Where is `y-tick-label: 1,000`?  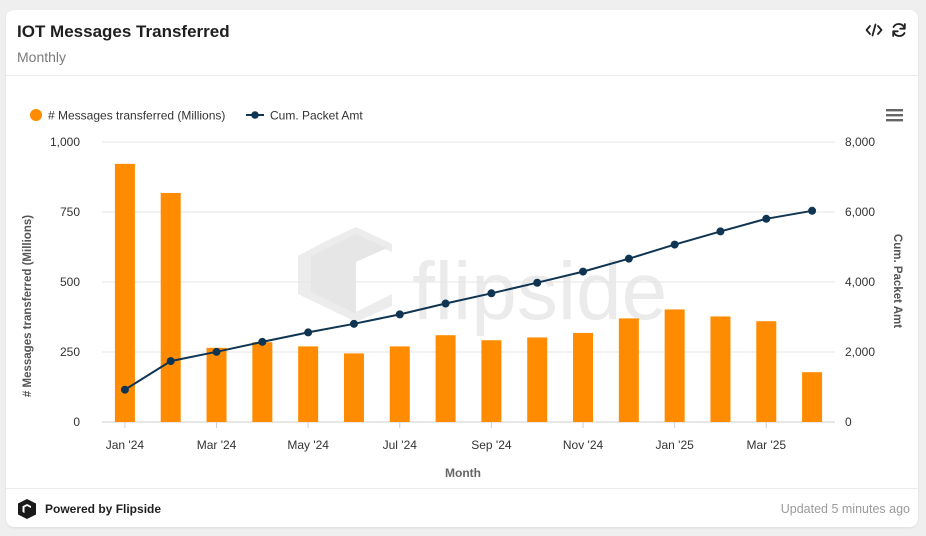
y-tick-label: 1,000 is located at coordinates (65, 142).